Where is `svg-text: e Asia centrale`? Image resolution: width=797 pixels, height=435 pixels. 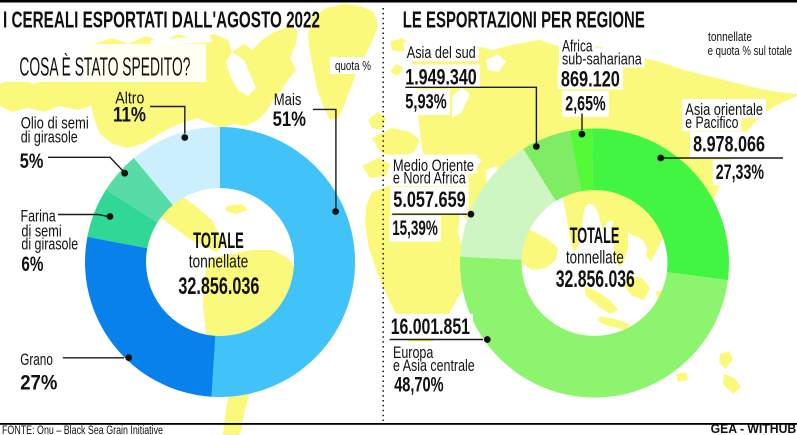
svg-text: e Asia centrale is located at coordinates (434, 365).